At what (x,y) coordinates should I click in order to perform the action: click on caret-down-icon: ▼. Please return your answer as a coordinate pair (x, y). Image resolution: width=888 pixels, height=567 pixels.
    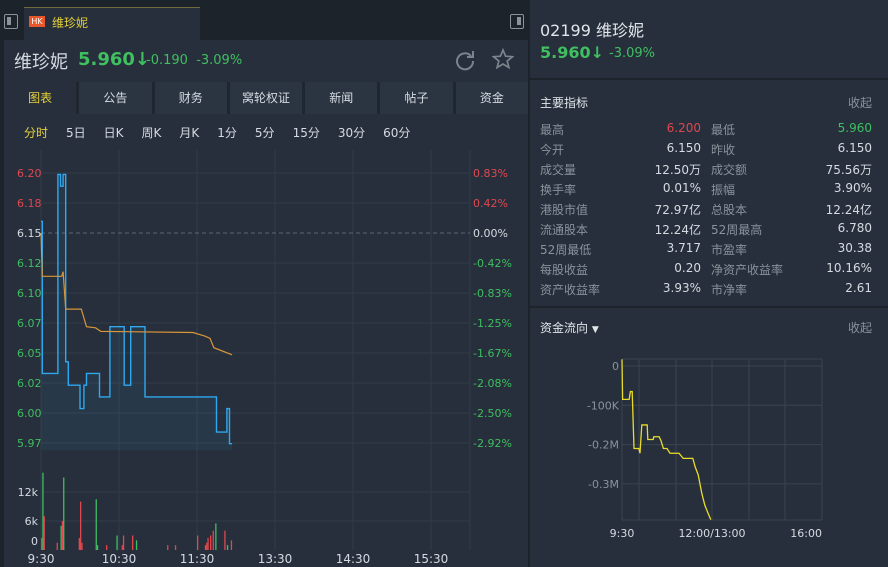
    Looking at the image, I should click on (595, 330).